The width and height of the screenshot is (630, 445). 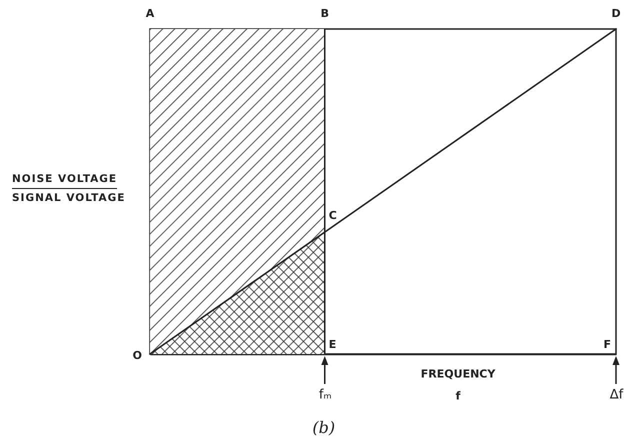 I want to click on text: (b), so click(x=324, y=427).